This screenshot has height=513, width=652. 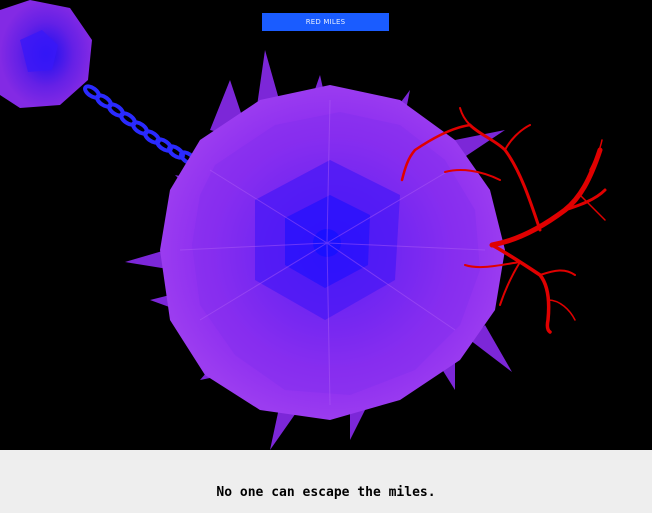 What do you see at coordinates (326, 492) in the screenshot?
I see `caption-text: No one can escape the miles.` at bounding box center [326, 492].